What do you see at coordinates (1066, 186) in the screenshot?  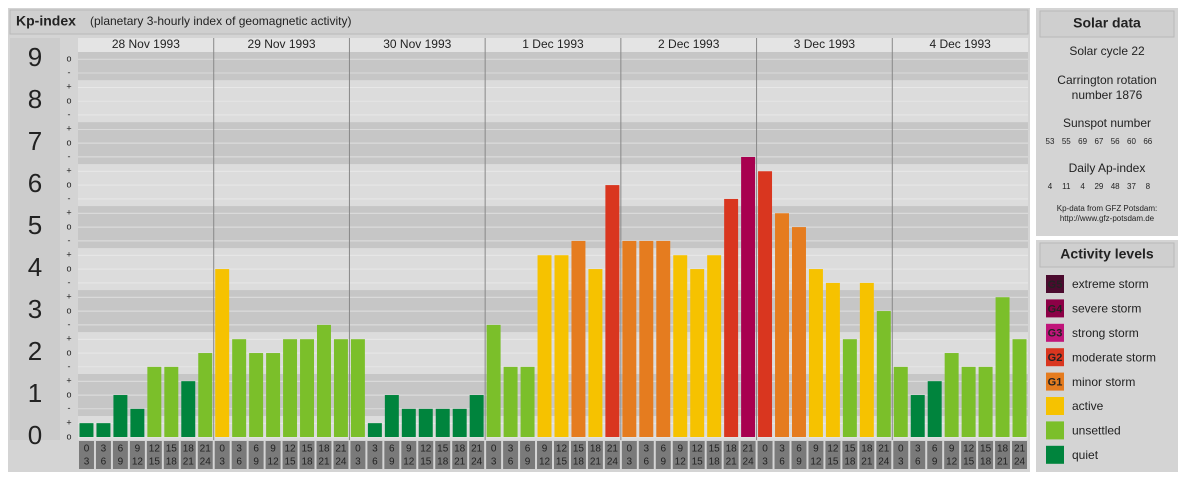 I see `ap-value: 11` at bounding box center [1066, 186].